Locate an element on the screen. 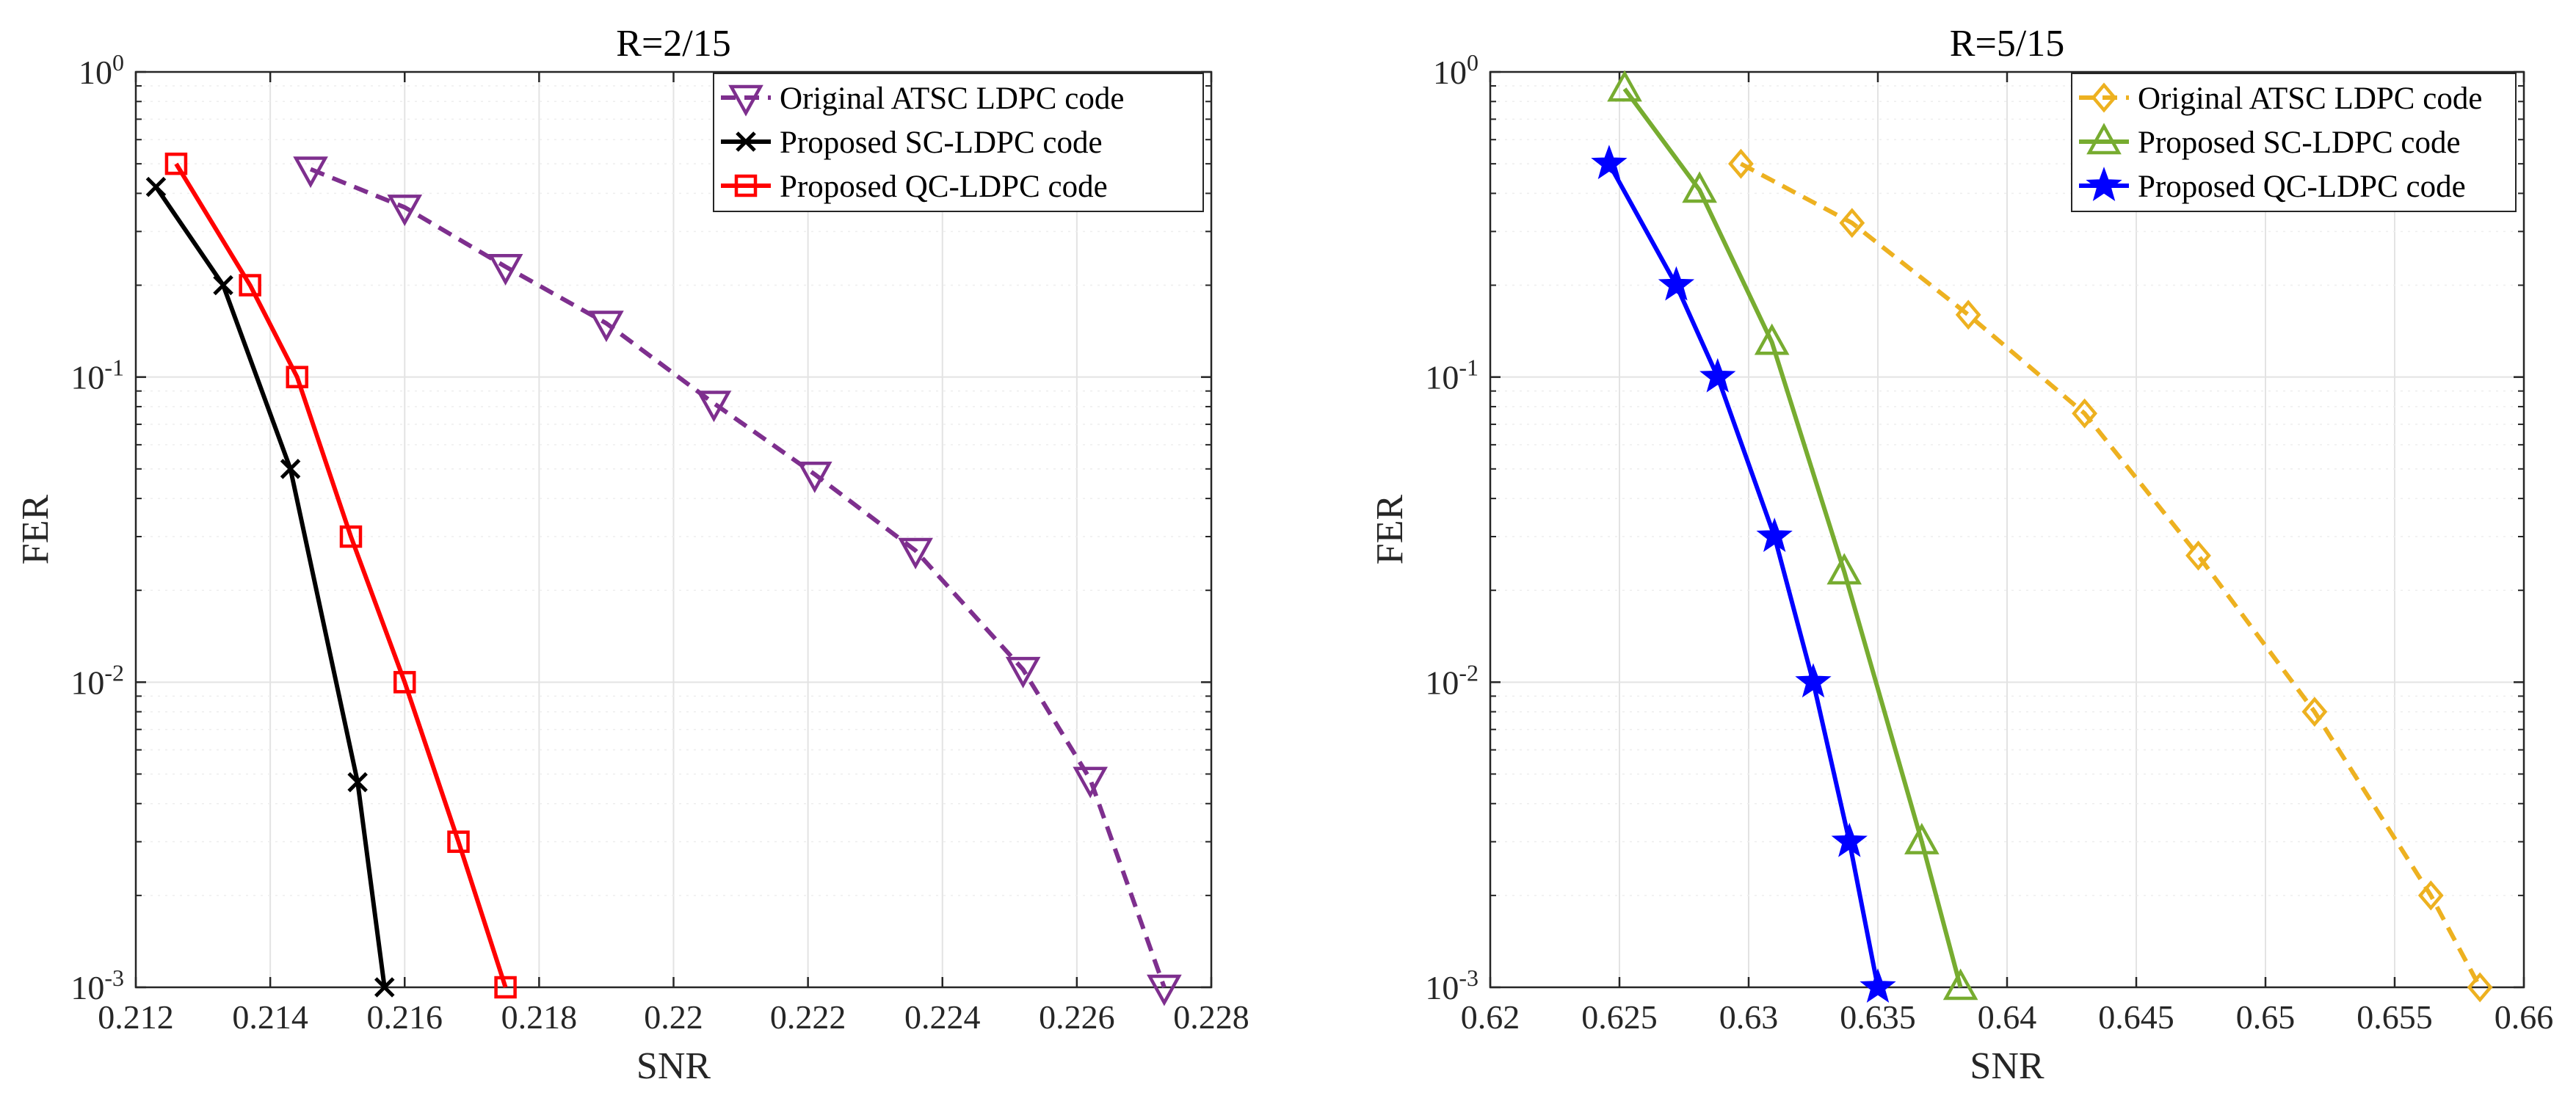  chart-title: R=5/15 is located at coordinates (2007, 44).